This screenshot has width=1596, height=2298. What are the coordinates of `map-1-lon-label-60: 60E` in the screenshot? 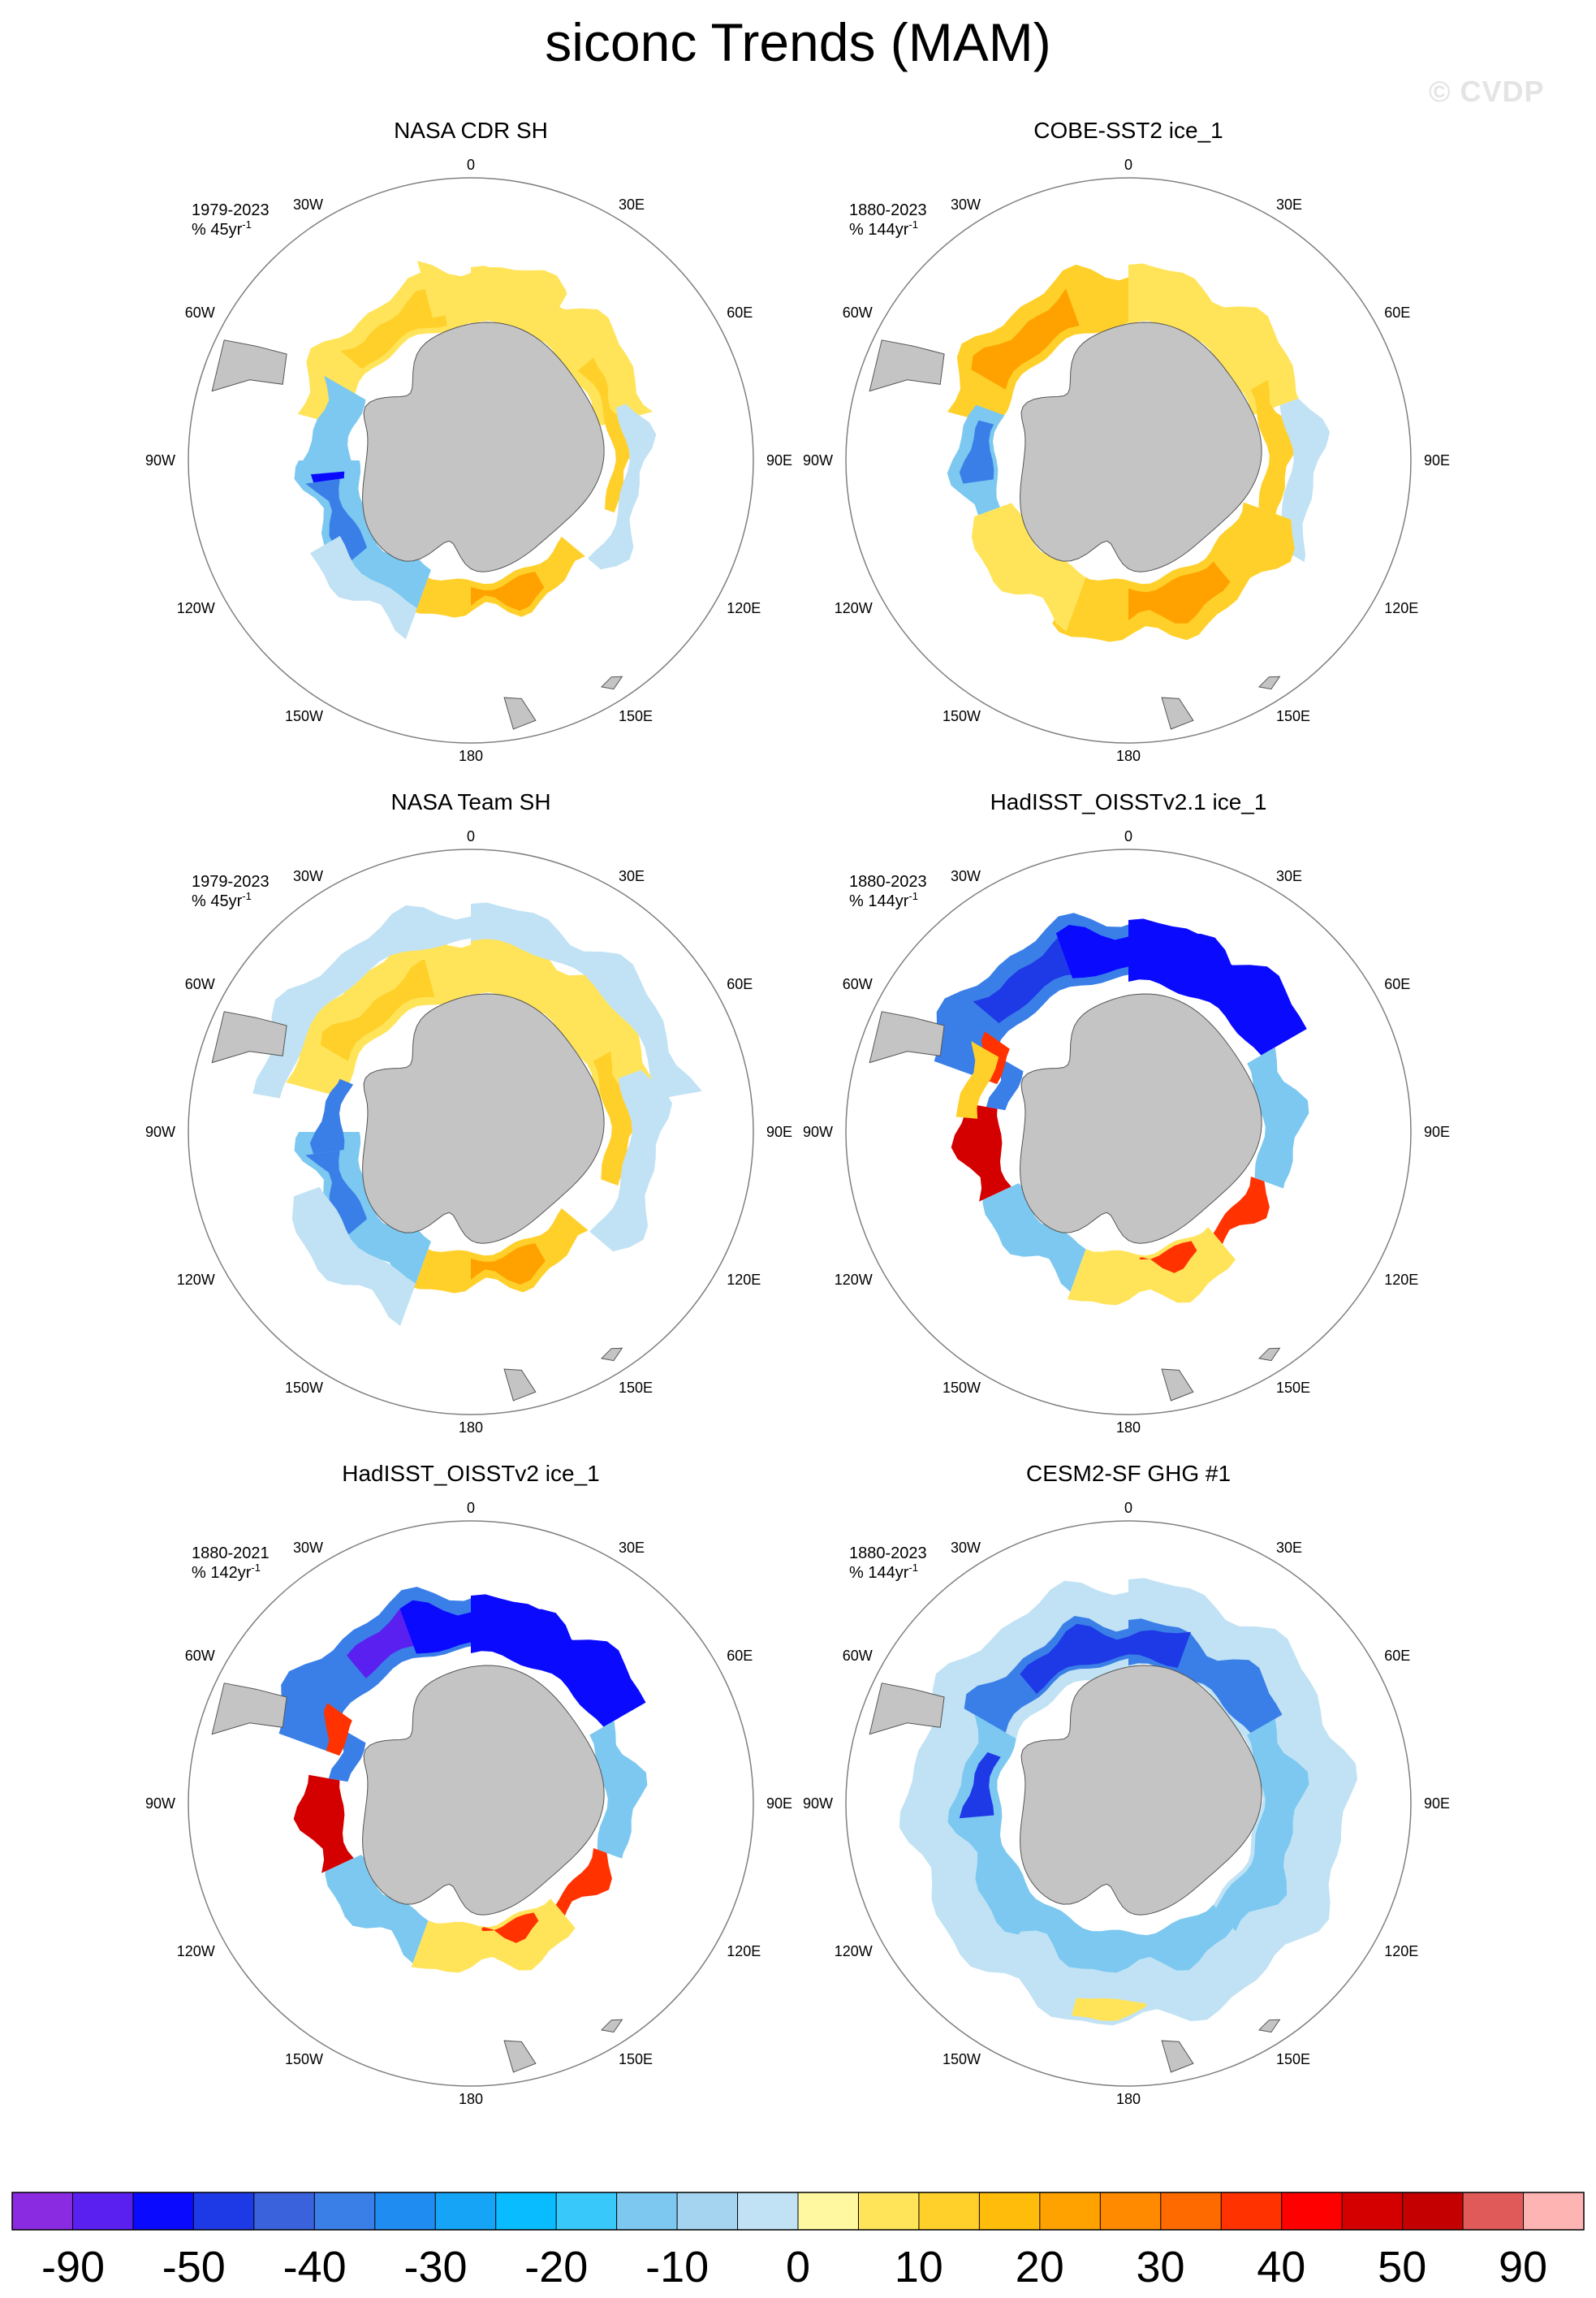 It's located at (740, 313).